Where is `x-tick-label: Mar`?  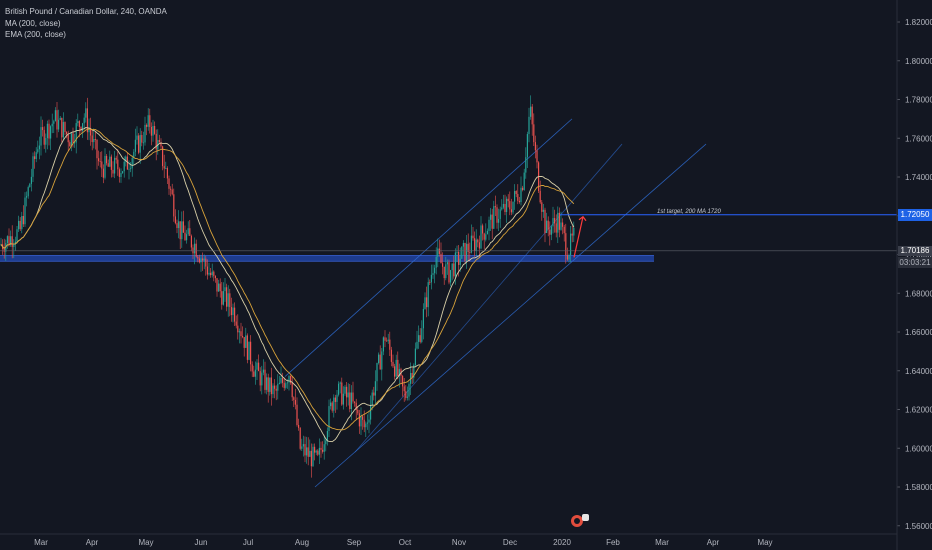 x-tick-label: Mar is located at coordinates (41, 542).